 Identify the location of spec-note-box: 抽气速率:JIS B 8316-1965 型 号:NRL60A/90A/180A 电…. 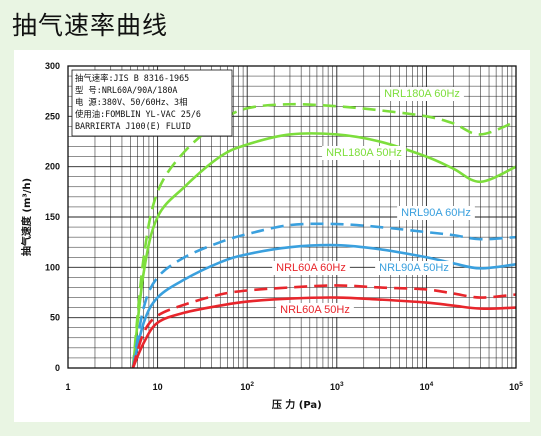
(152, 103).